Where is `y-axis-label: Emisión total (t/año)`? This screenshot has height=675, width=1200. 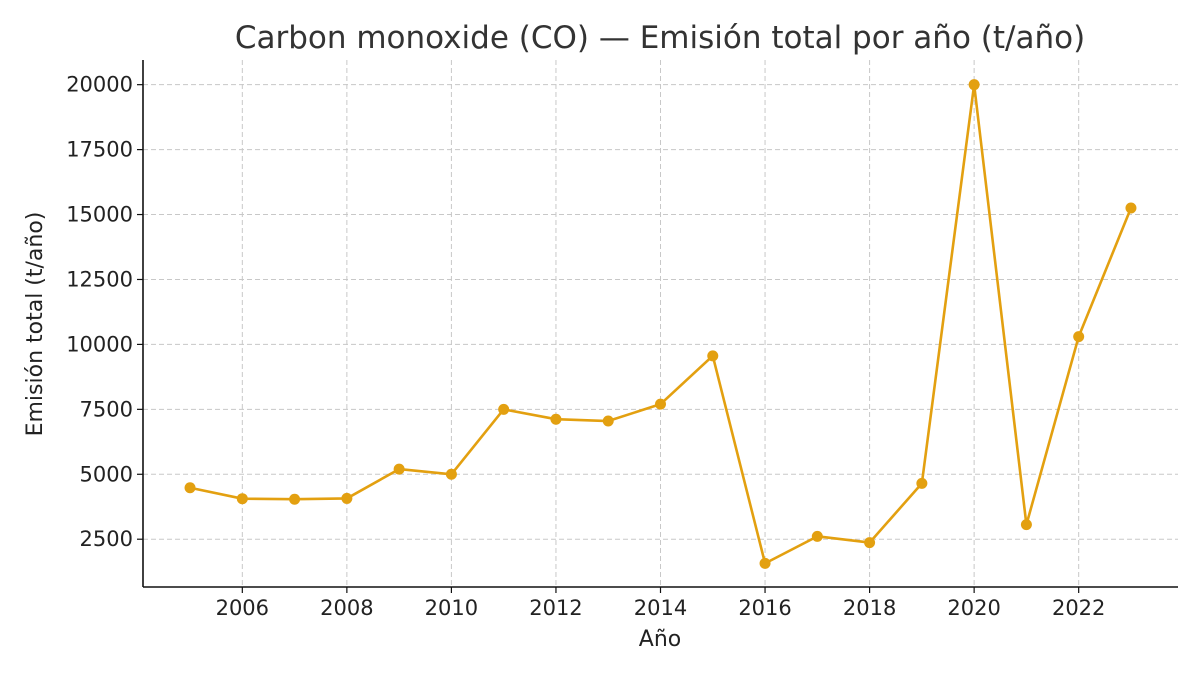 y-axis-label: Emisión total (t/año) is located at coordinates (35, 324).